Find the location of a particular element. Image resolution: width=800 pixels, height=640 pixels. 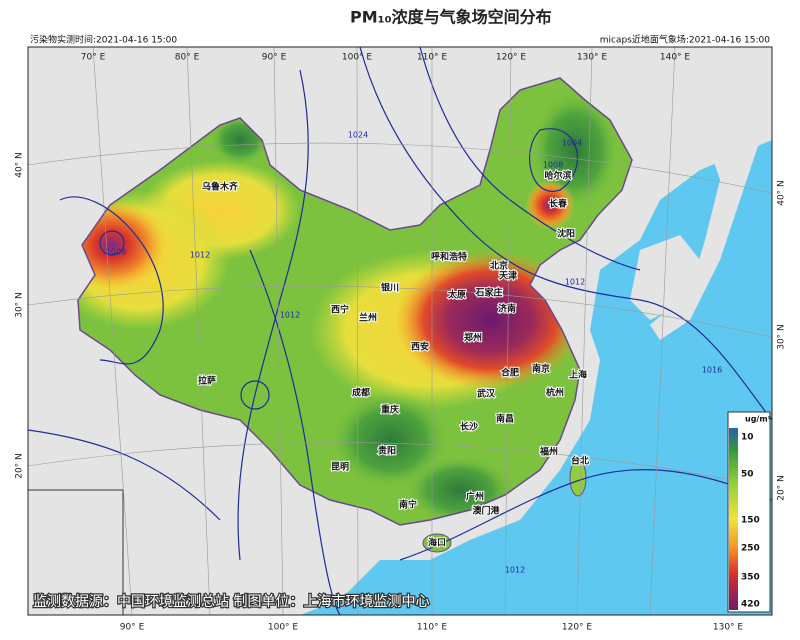

lon-label: 80° E is located at coordinates (187, 58).